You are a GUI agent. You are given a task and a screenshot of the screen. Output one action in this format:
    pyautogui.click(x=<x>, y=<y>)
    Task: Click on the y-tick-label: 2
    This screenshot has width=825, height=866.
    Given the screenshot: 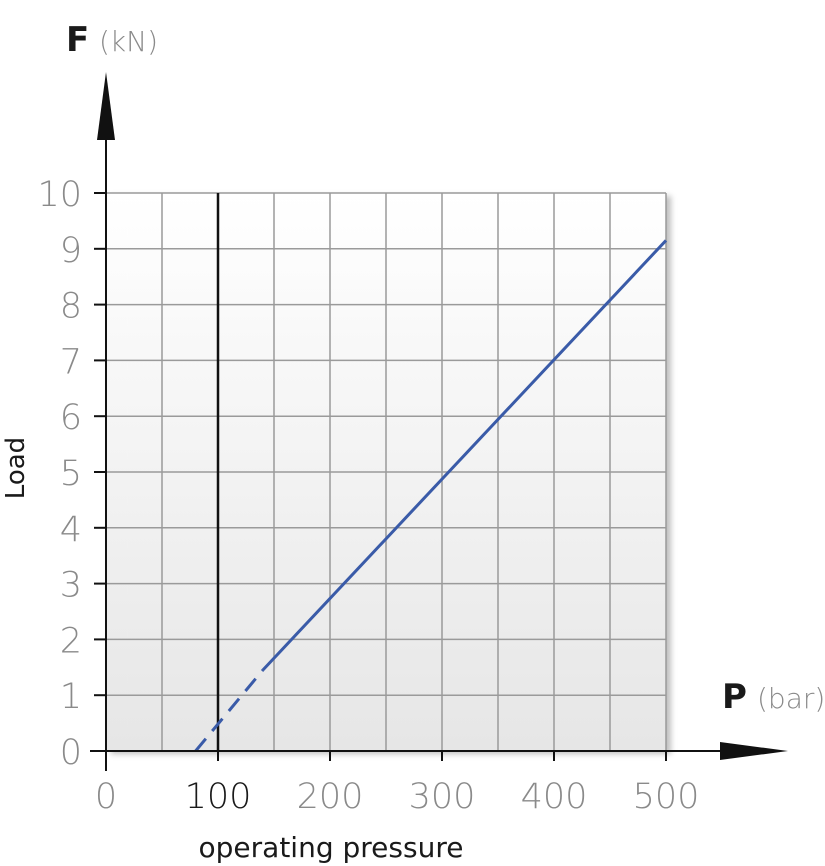 What is the action you would take?
    pyautogui.click(x=71, y=641)
    